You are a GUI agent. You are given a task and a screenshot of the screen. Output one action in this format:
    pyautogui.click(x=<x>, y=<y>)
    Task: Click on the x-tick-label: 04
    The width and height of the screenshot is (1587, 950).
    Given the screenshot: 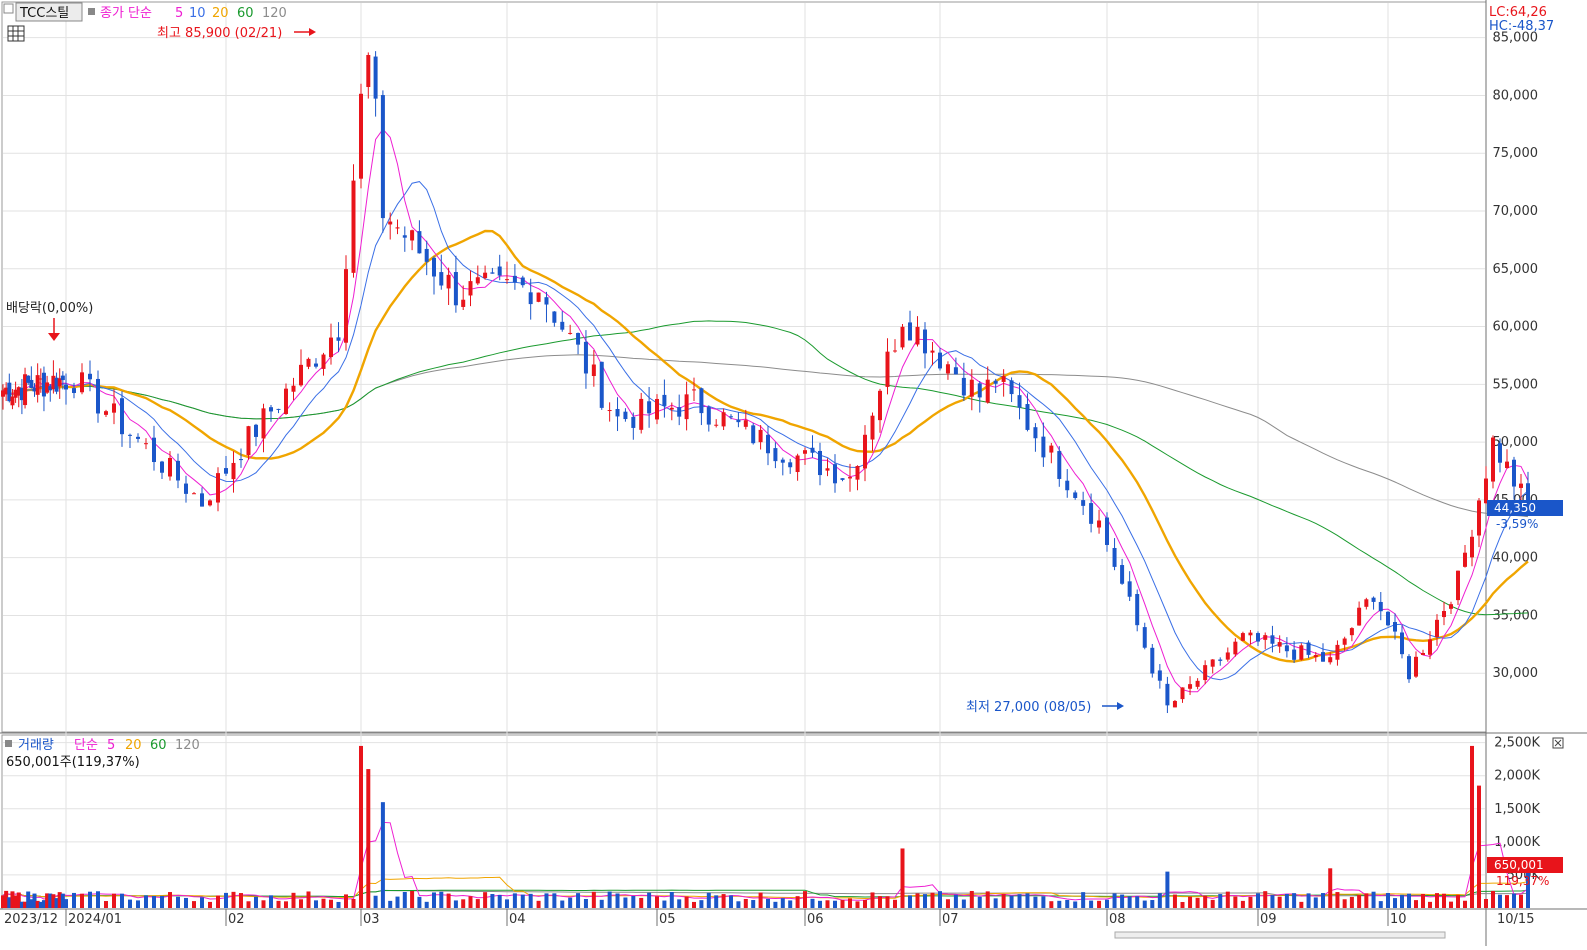 What is the action you would take?
    pyautogui.click(x=517, y=919)
    